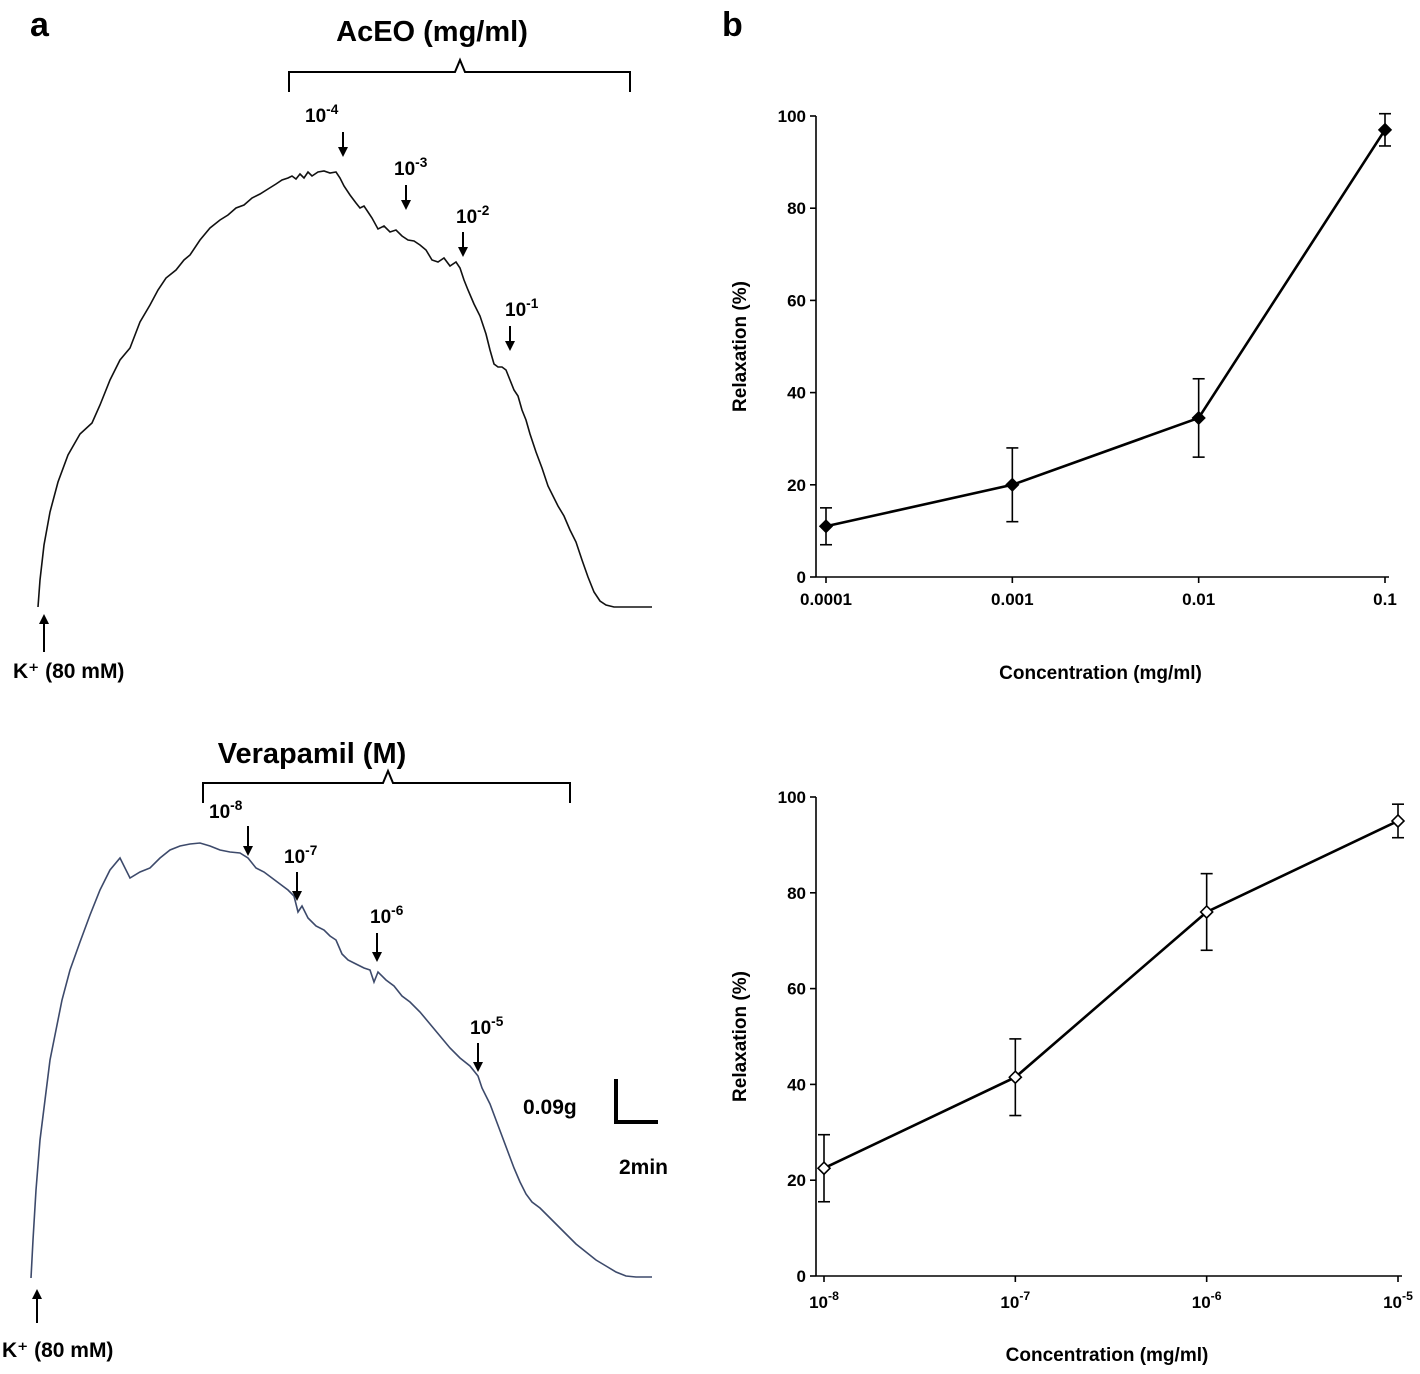  I want to click on aceo-agent-label: AcEO (mg/ml), so click(432, 32).